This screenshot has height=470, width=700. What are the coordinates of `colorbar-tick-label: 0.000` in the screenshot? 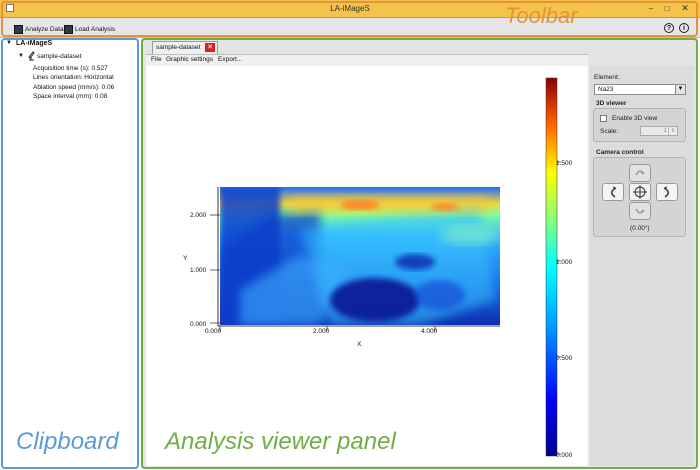 It's located at (564, 455).